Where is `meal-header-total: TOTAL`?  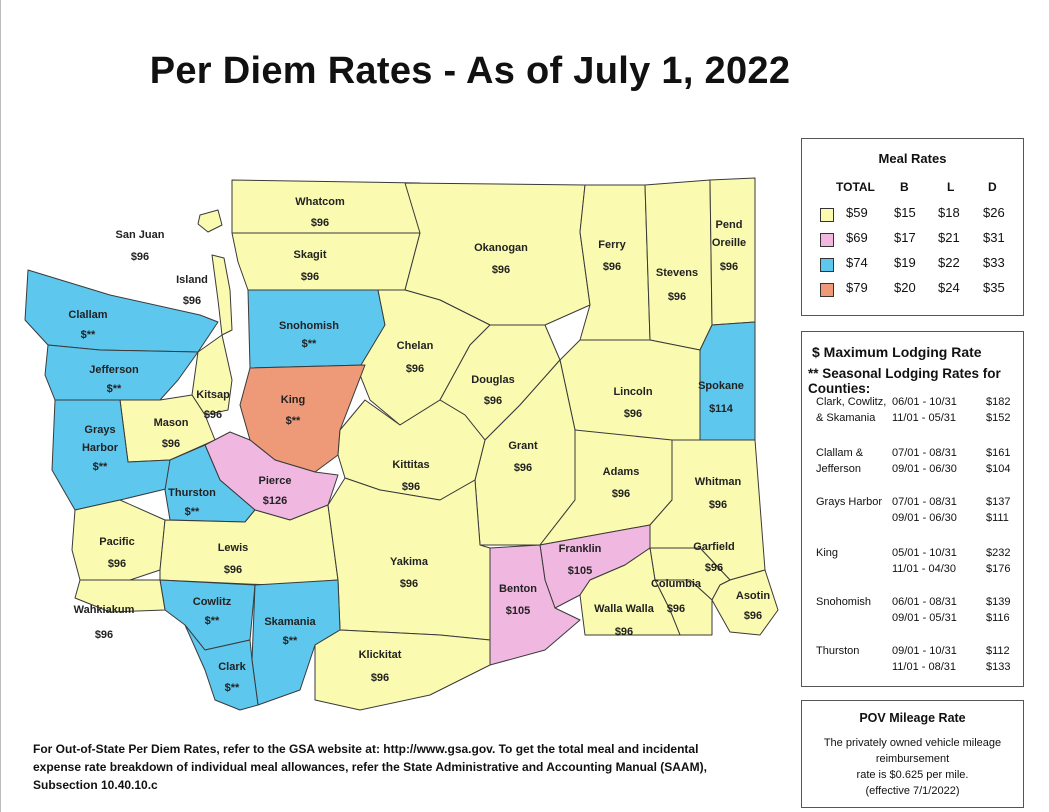 meal-header-total: TOTAL is located at coordinates (855, 187).